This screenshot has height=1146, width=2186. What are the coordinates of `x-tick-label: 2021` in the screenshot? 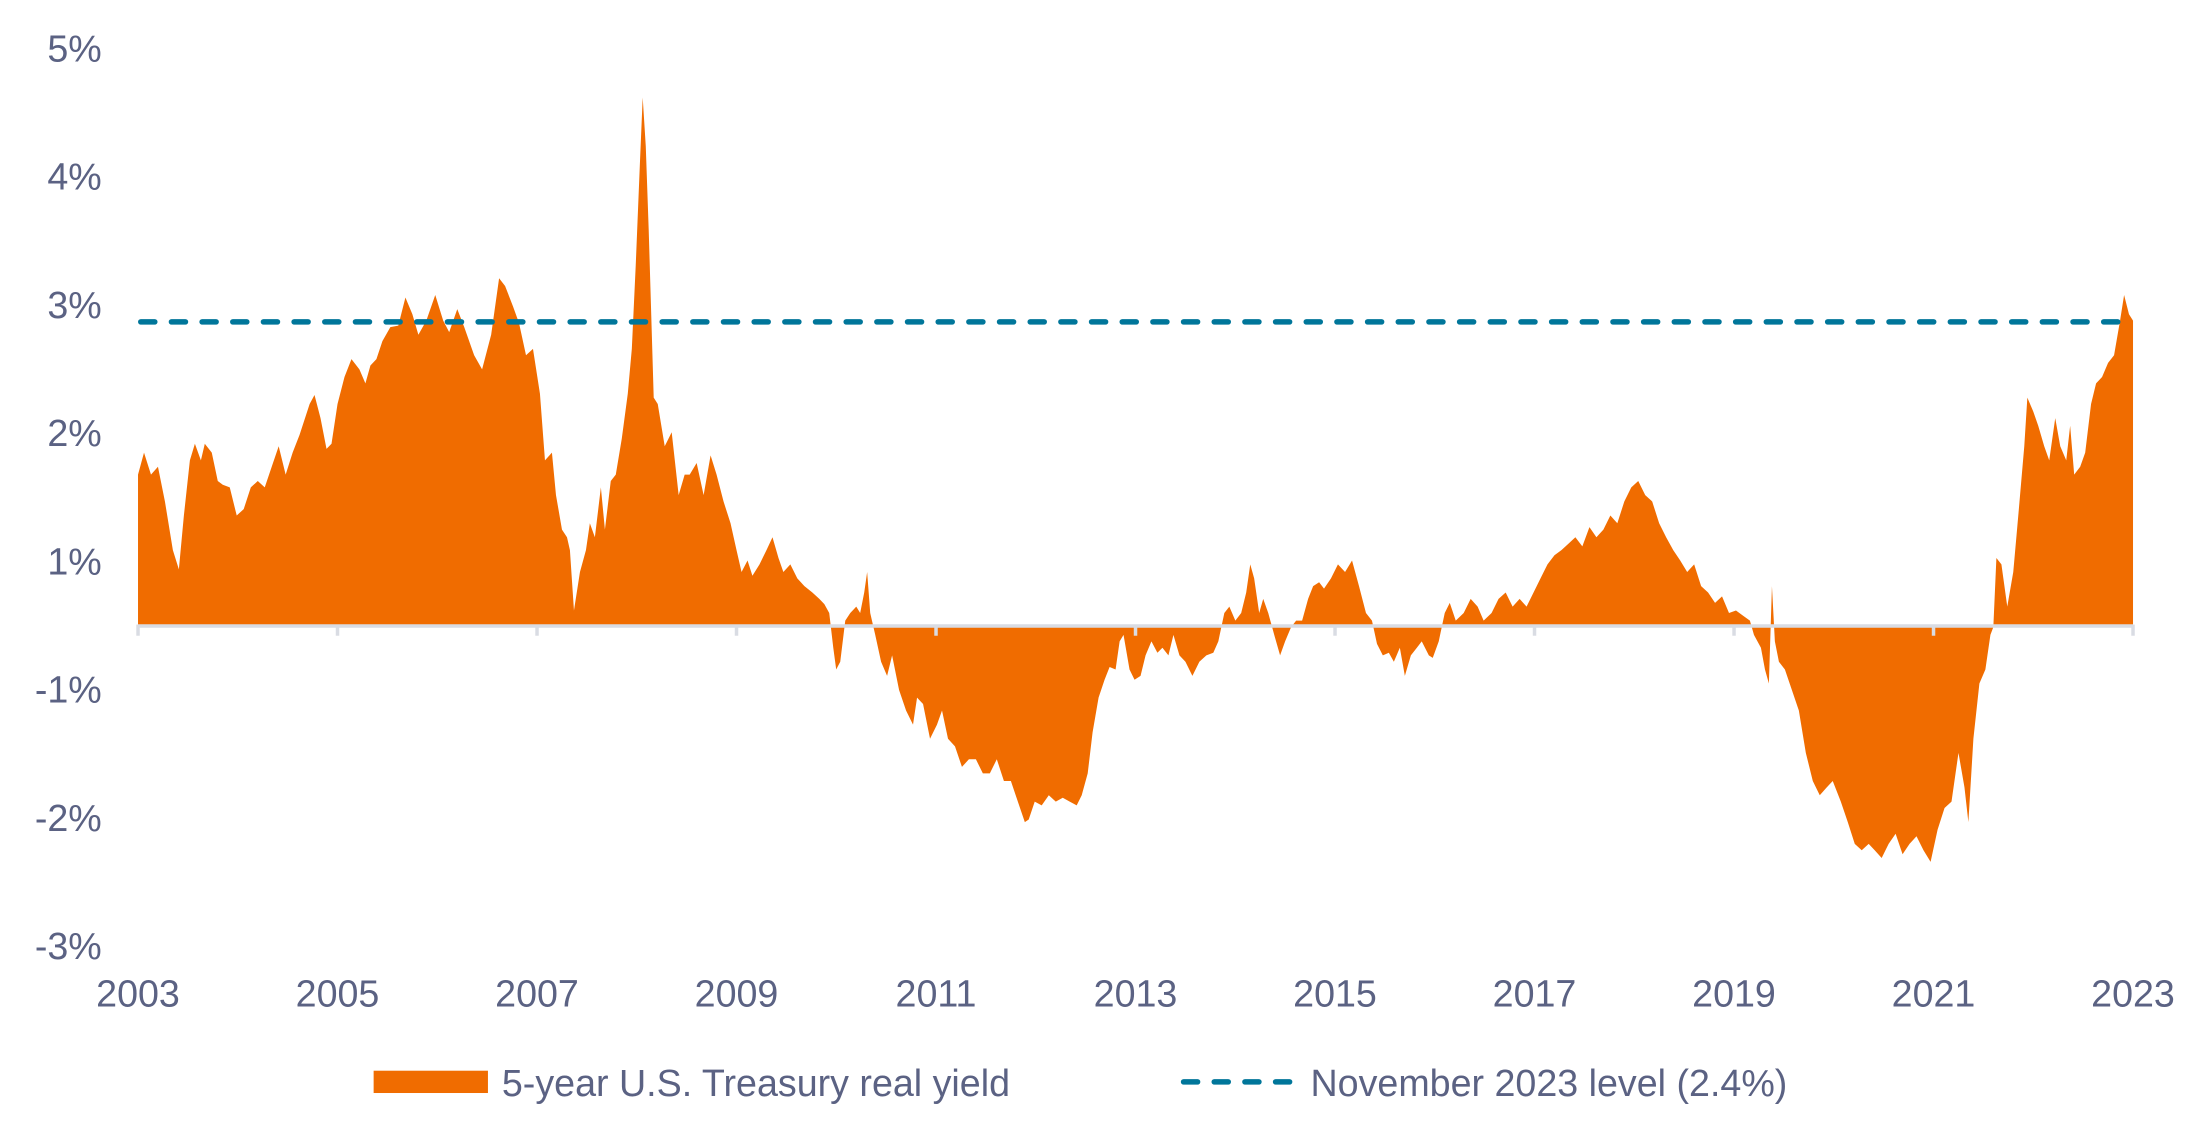 It's located at (1934, 994).